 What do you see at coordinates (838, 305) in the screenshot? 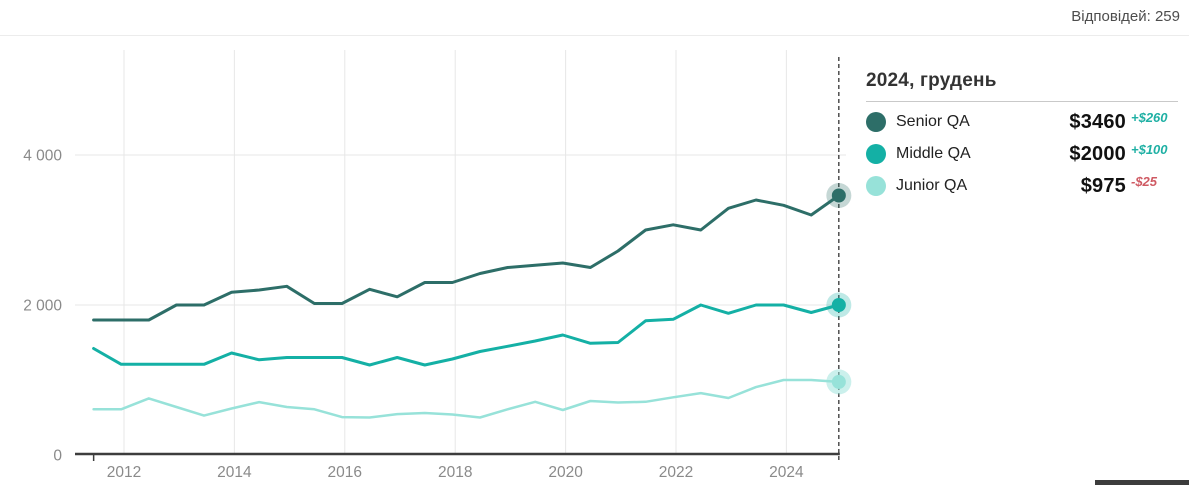
I see `series-endpoint-dot-middle-qa` at bounding box center [838, 305].